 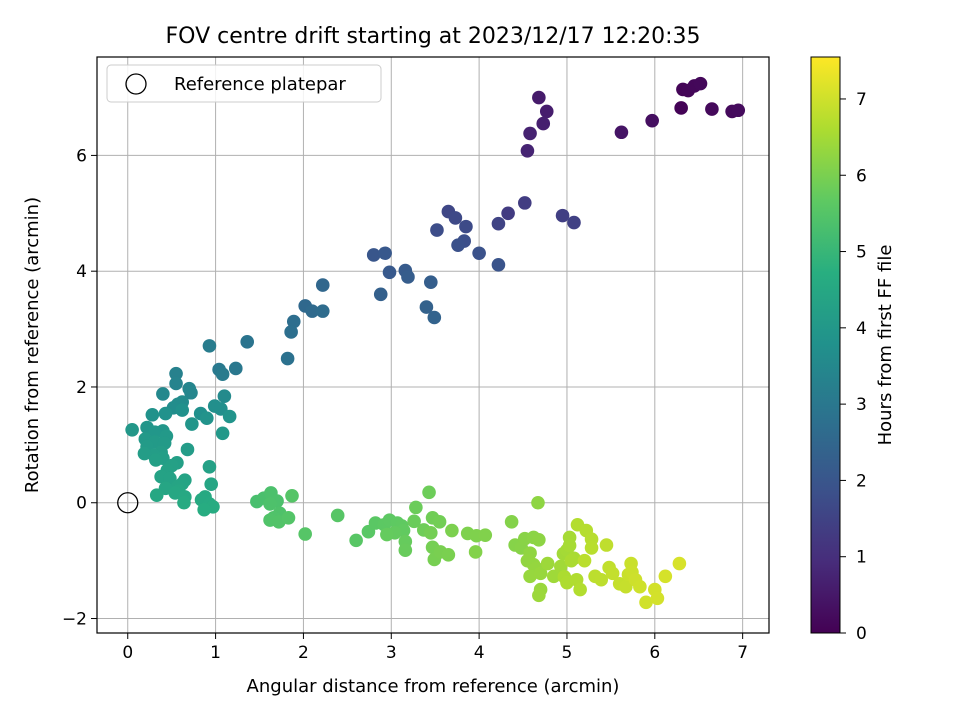 I want to click on y-tick-label: −2, so click(x=74, y=620).